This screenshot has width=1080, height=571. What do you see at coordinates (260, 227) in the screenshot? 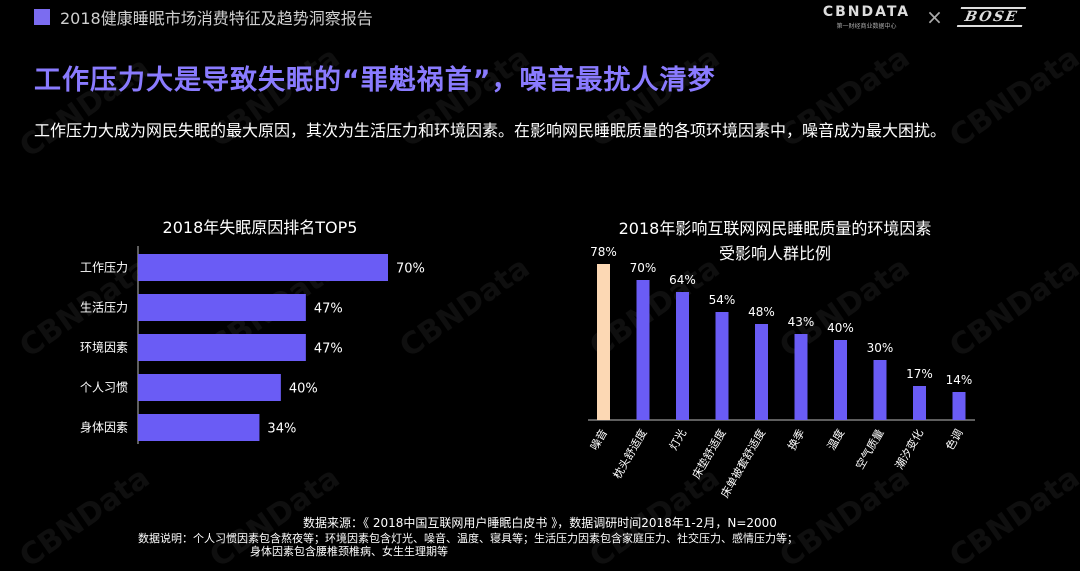
I see `left-chart-title: 2018年失眠原因排名TOP5` at bounding box center [260, 227].